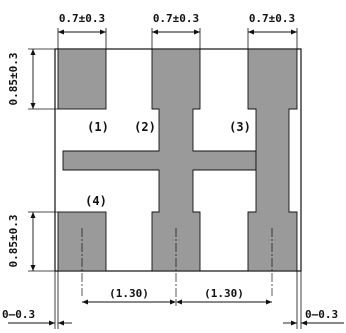 The width and height of the screenshot is (346, 333). Describe the element at coordinates (240, 127) in the screenshot. I see `pad-label-3: (3)` at that location.